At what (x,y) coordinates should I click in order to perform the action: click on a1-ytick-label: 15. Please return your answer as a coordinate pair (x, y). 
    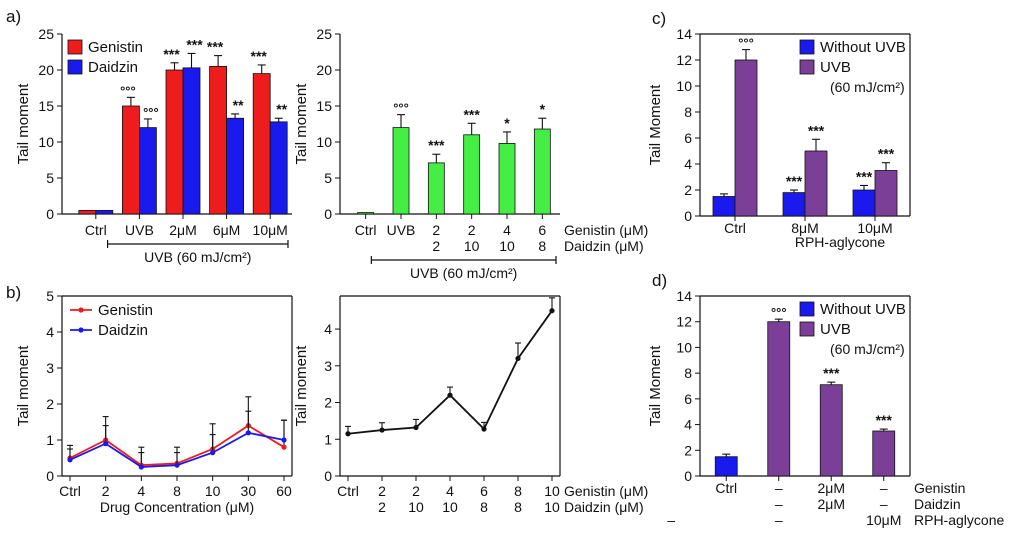
    Looking at the image, I should click on (46, 106).